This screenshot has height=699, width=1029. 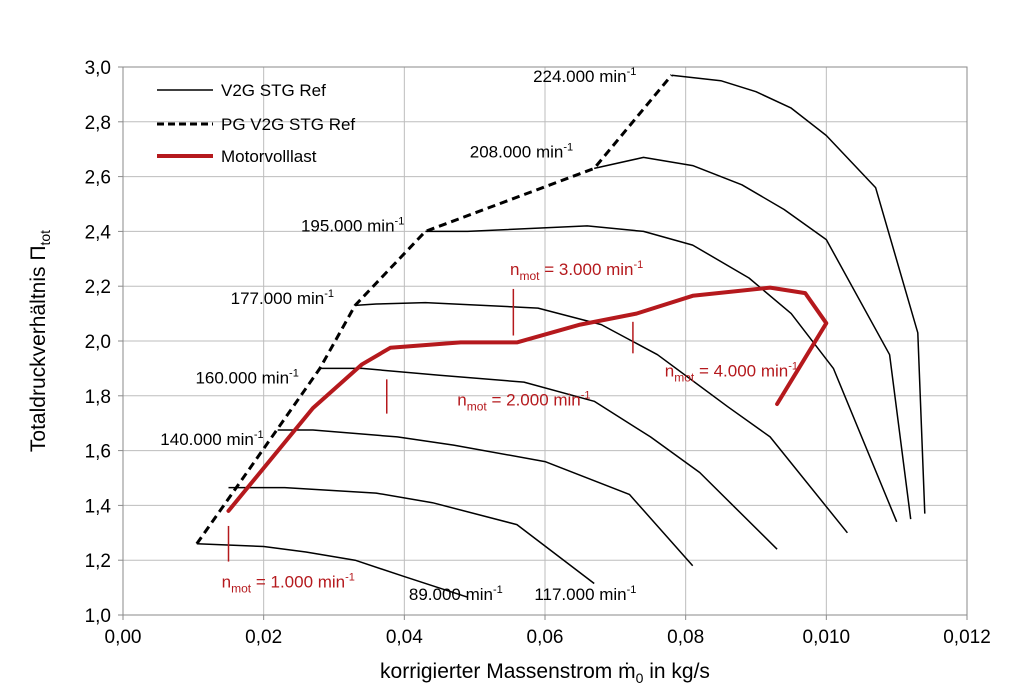 I want to click on speed-label-text: 208.000 min, so click(x=517, y=151).